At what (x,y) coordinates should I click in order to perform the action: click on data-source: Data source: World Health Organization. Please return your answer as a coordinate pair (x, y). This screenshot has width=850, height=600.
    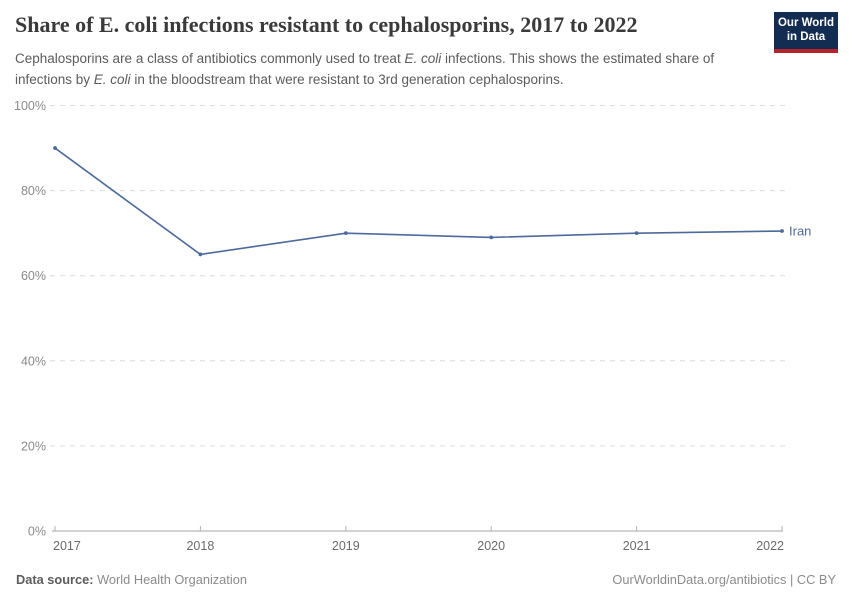
    Looking at the image, I should click on (131, 579).